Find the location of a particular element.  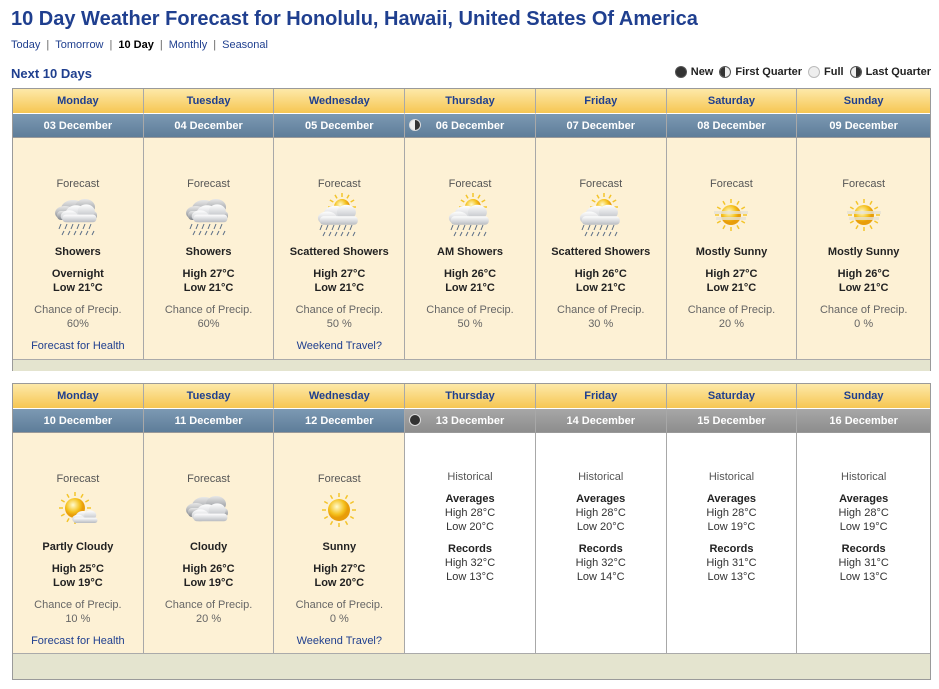

new-moon-icon is located at coordinates (680, 72).